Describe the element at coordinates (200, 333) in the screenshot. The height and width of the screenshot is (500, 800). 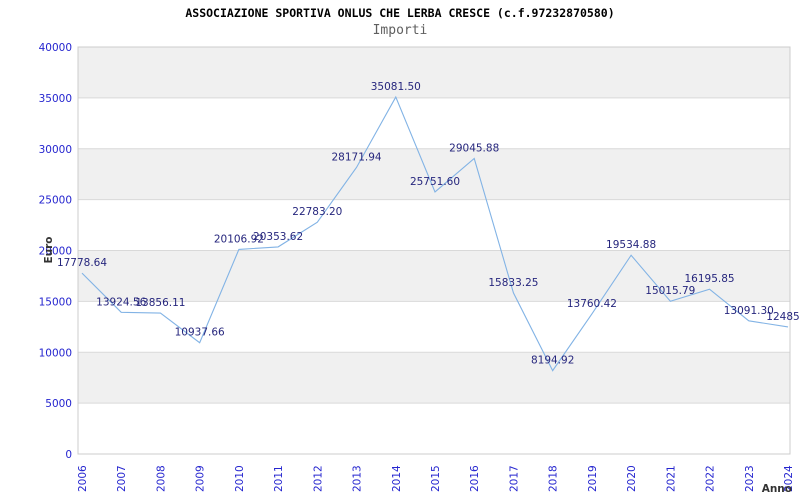
I see `data-label: 10937.66` at that location.